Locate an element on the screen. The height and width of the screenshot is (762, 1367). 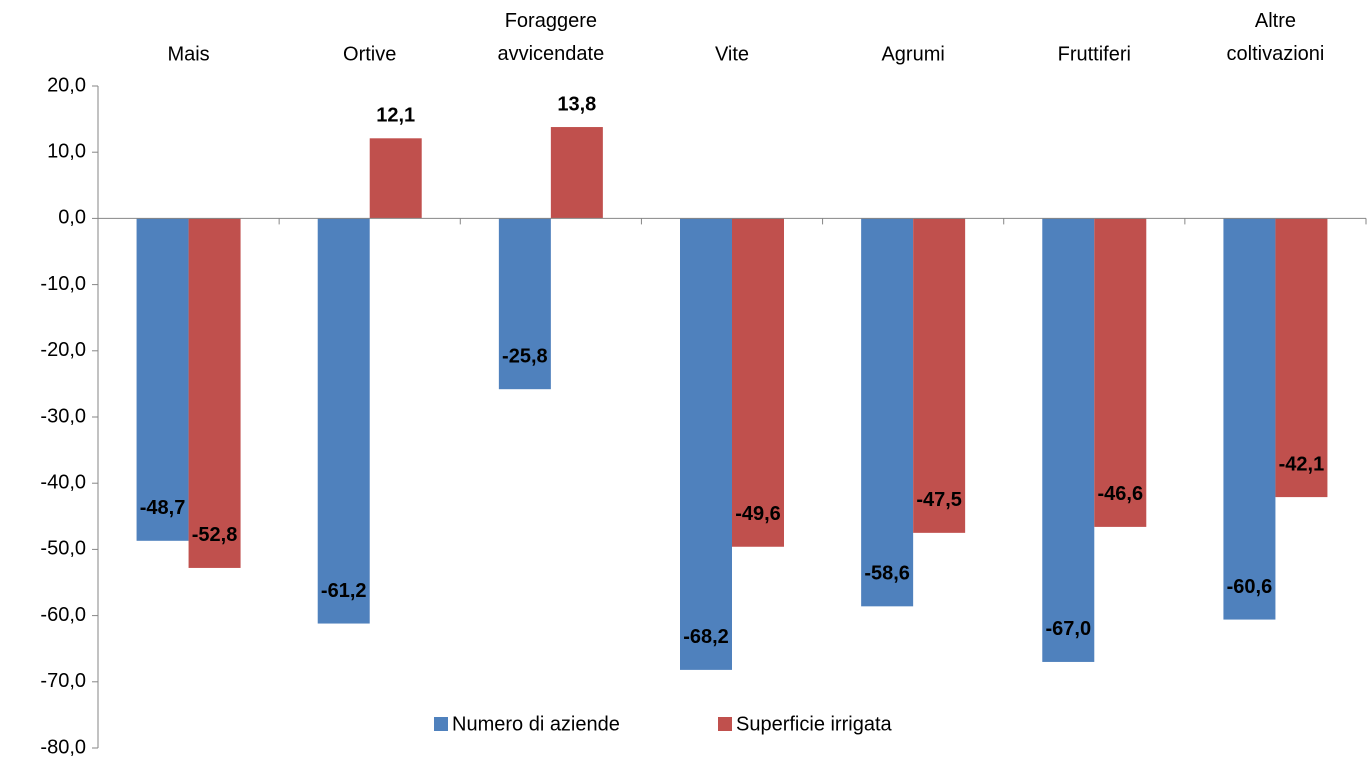
data-label: -58,6 is located at coordinates (887, 574).